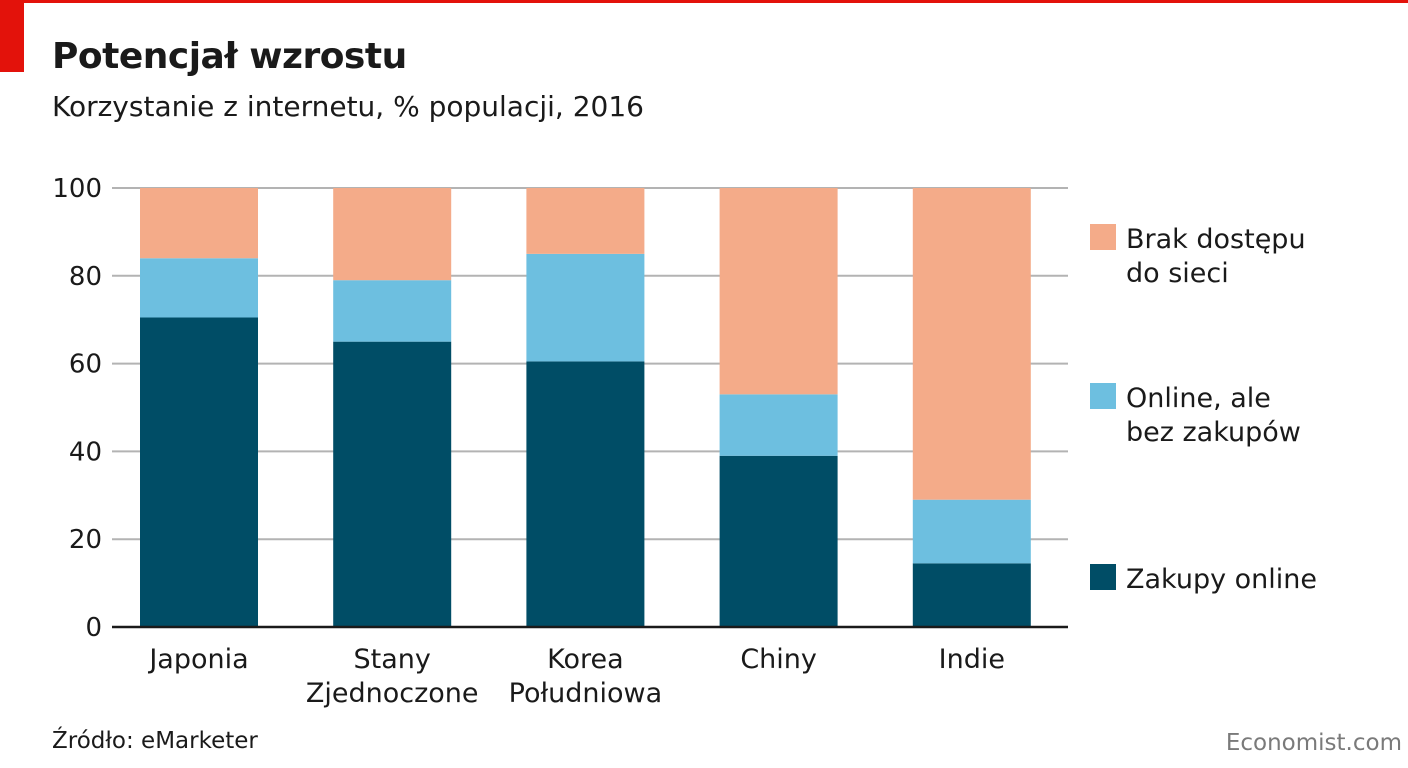 Image resolution: width=1408 pixels, height=768 pixels. I want to click on y-tick-label-40: 40, so click(85, 452).